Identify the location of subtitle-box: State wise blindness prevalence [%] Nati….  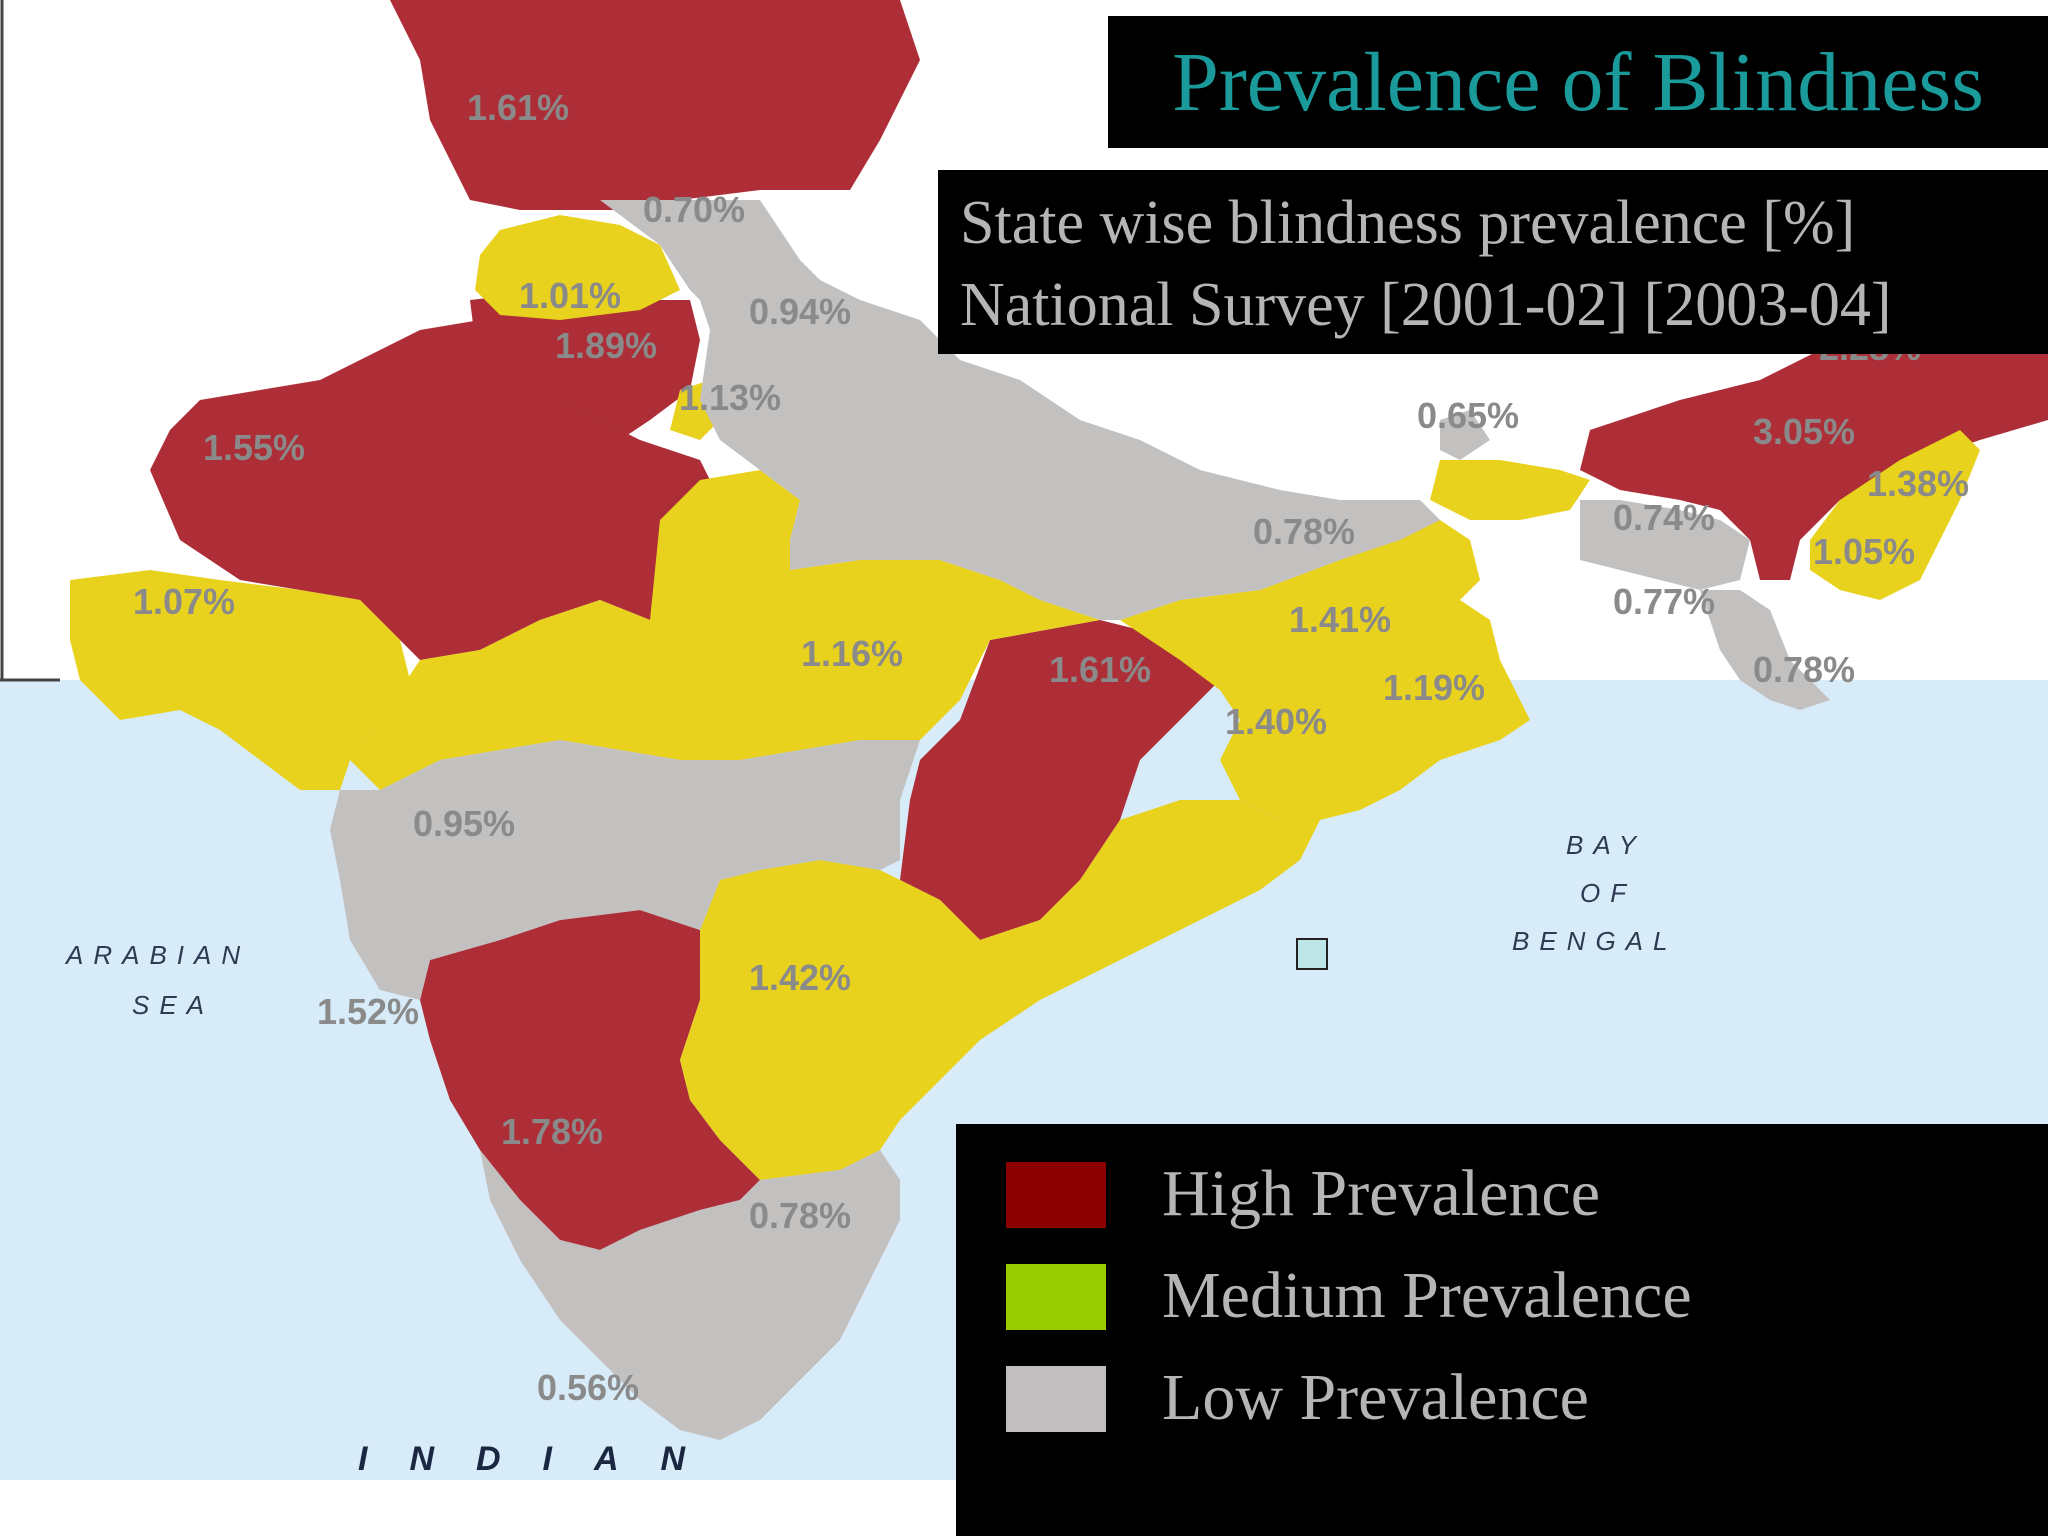
(1493, 262).